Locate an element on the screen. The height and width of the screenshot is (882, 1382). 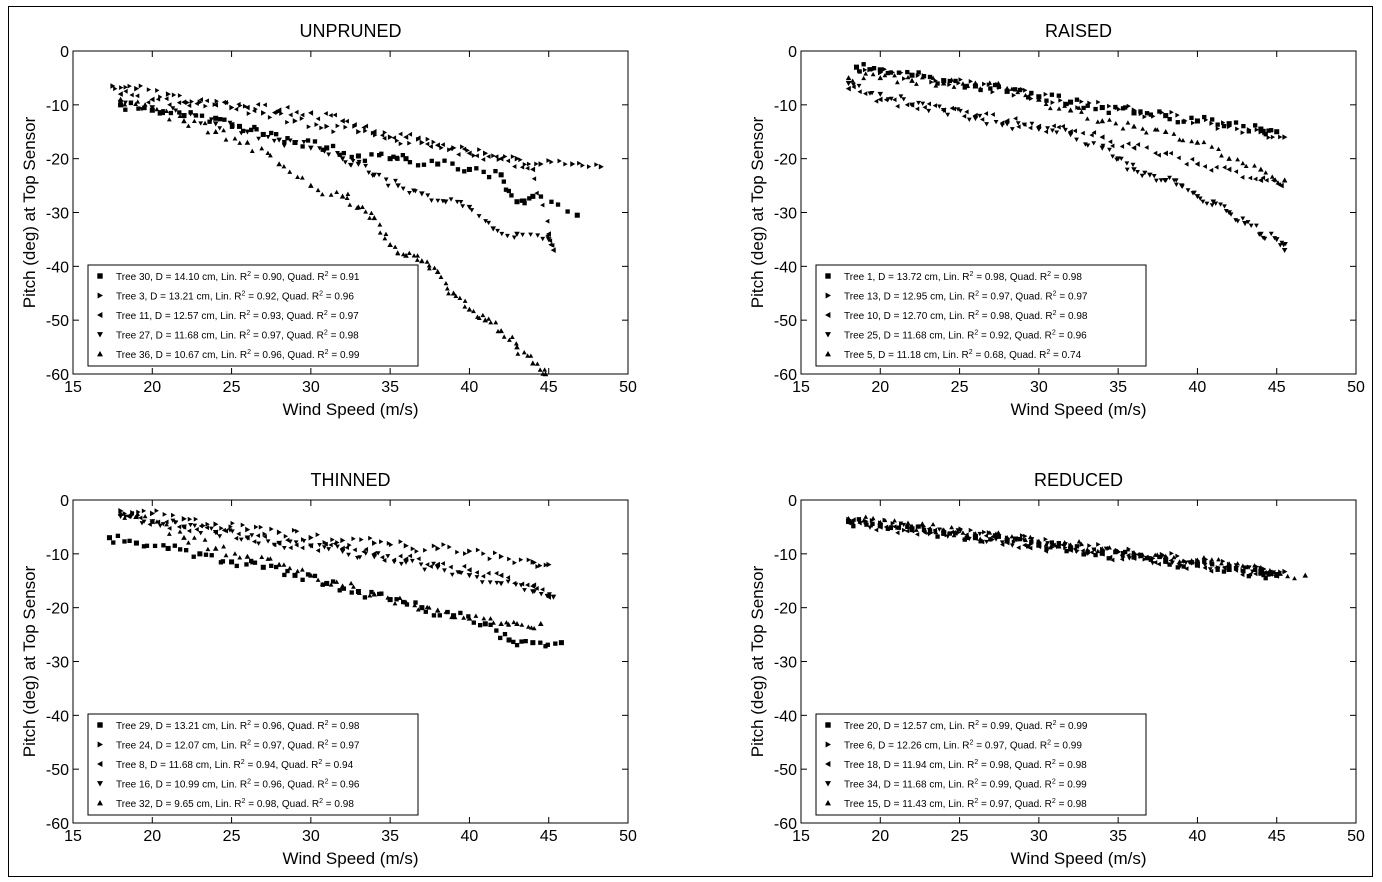
legend-box is located at coordinates (981, 315).